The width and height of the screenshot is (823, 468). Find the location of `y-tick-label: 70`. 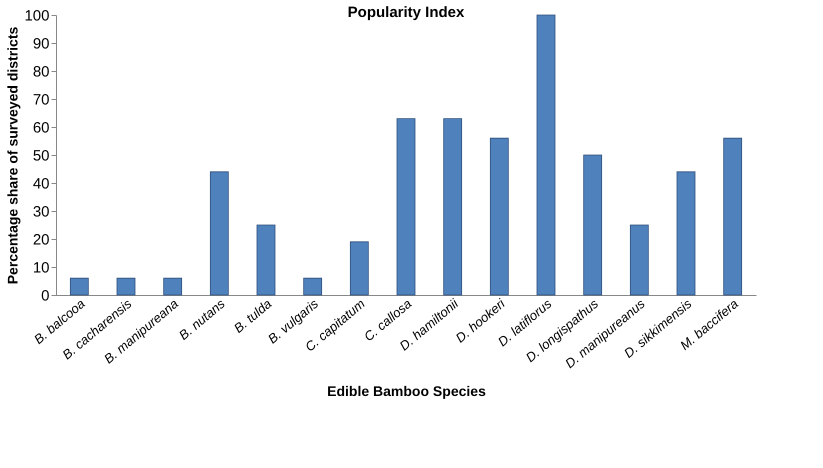

y-tick-label: 70 is located at coordinates (41, 100).